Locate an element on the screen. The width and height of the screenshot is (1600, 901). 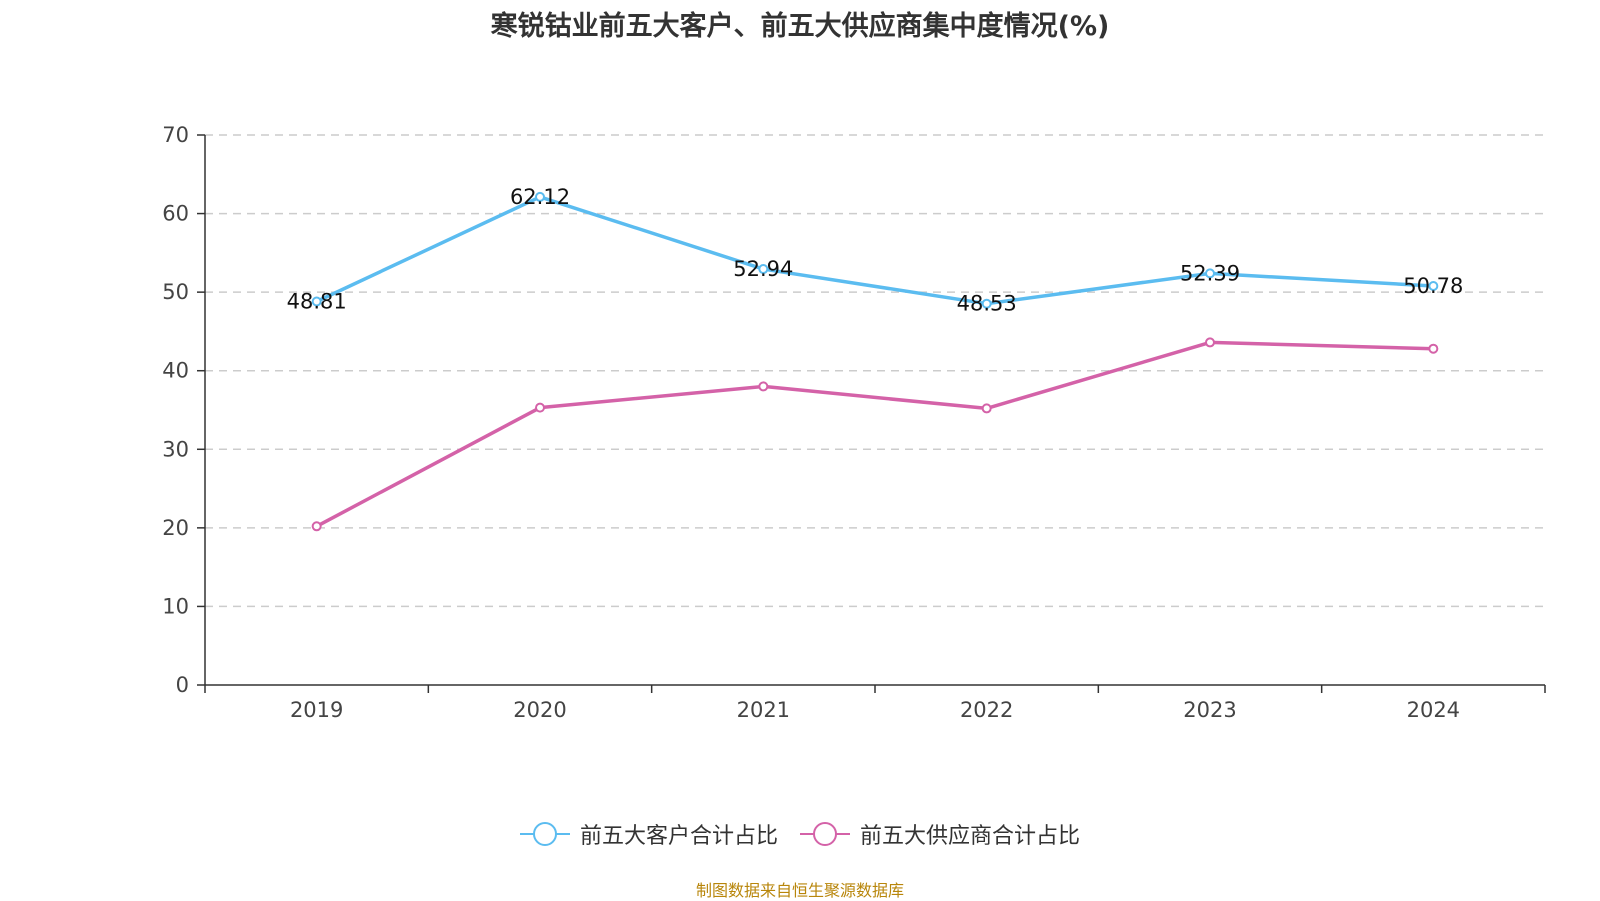
y-tick-label: 30 is located at coordinates (175, 449).